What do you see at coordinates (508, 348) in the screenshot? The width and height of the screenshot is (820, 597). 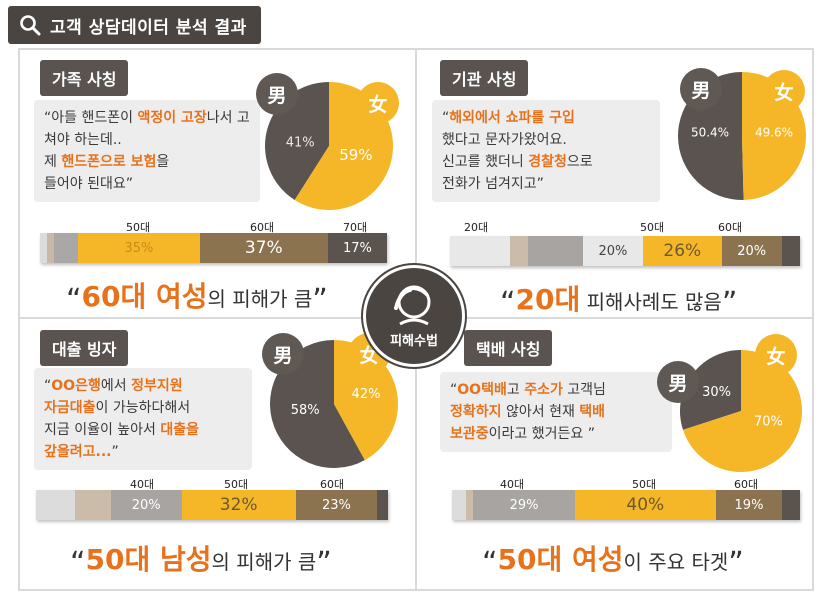 I see `panel-tag-delivery: 택배 사칭` at bounding box center [508, 348].